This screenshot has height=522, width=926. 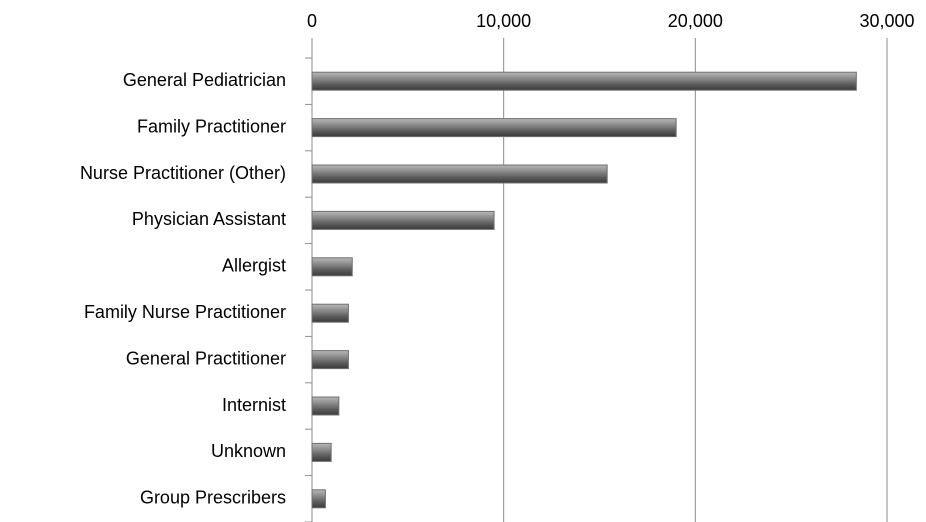 I want to click on y-tick-label: Nurse Practitioner (Other), so click(x=183, y=173).